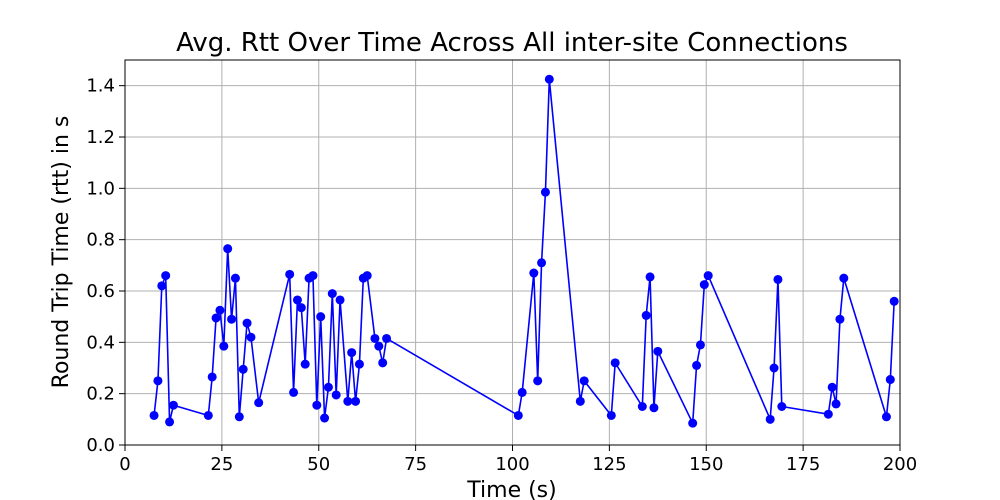 This screenshot has width=1000, height=500. What do you see at coordinates (100, 394) in the screenshot?
I see `y-tick-label: 0.2` at bounding box center [100, 394].